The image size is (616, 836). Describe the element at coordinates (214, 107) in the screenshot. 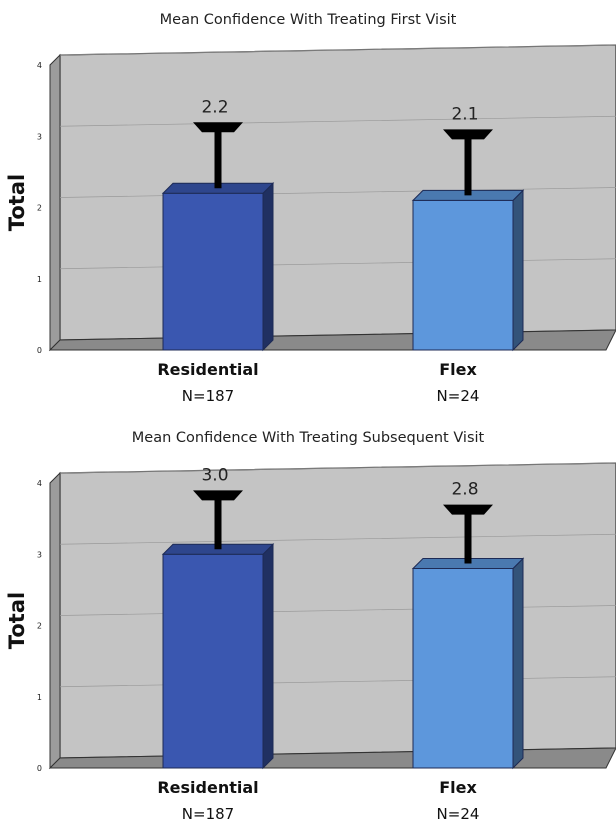

I see `value-label: 2.2` at that location.